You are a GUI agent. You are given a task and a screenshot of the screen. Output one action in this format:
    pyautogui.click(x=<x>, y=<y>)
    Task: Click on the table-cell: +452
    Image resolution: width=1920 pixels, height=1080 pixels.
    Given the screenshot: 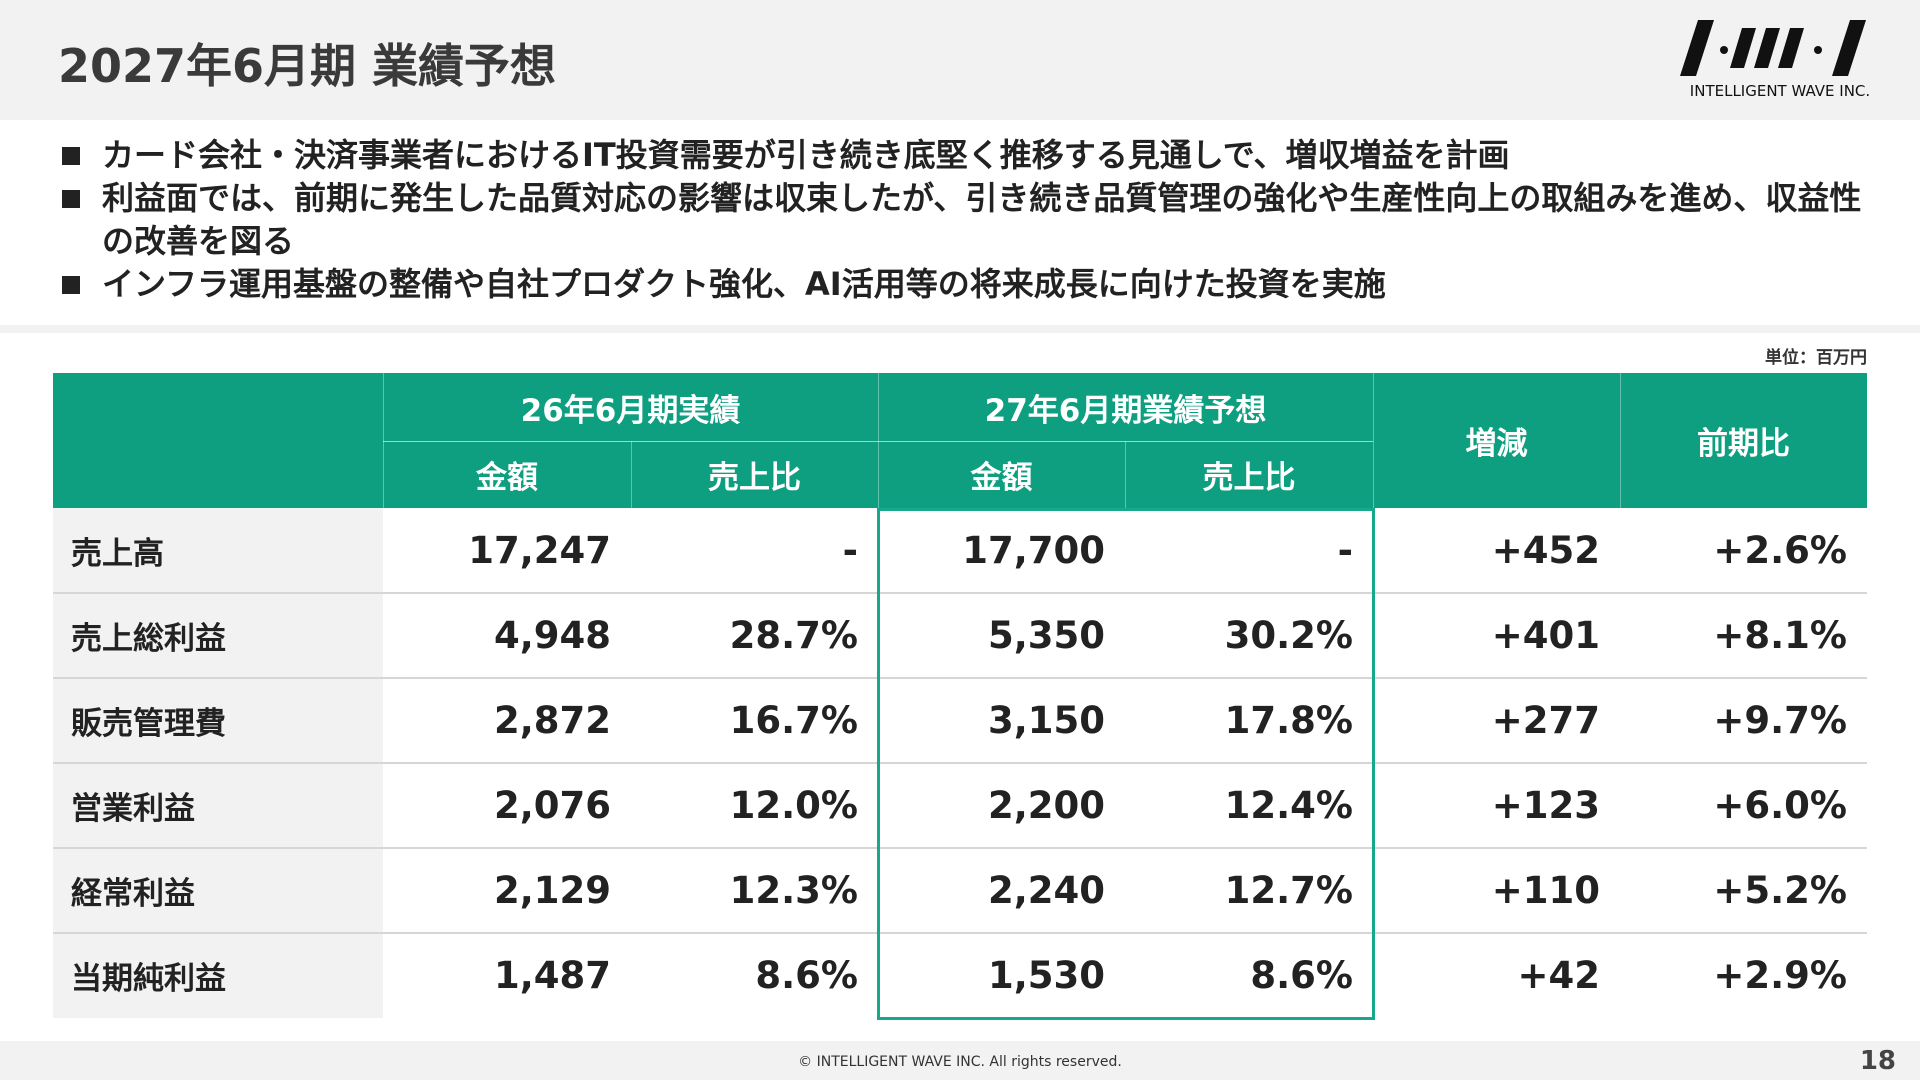 What is the action you would take?
    pyautogui.click(x=1545, y=550)
    